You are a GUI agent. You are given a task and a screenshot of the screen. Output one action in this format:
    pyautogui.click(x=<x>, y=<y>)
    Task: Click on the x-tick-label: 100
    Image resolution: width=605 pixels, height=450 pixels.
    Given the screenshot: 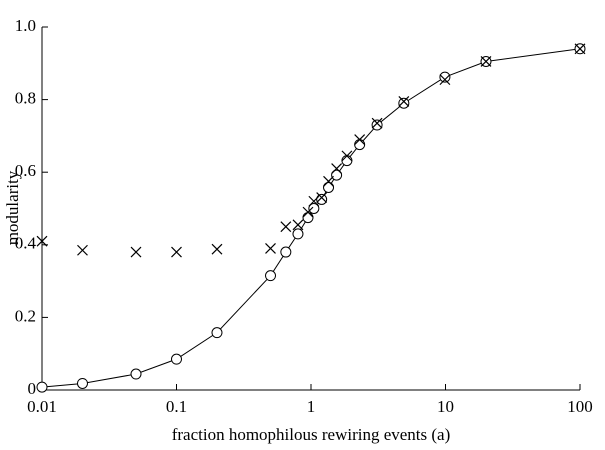 What is the action you would take?
    pyautogui.click(x=580, y=406)
    